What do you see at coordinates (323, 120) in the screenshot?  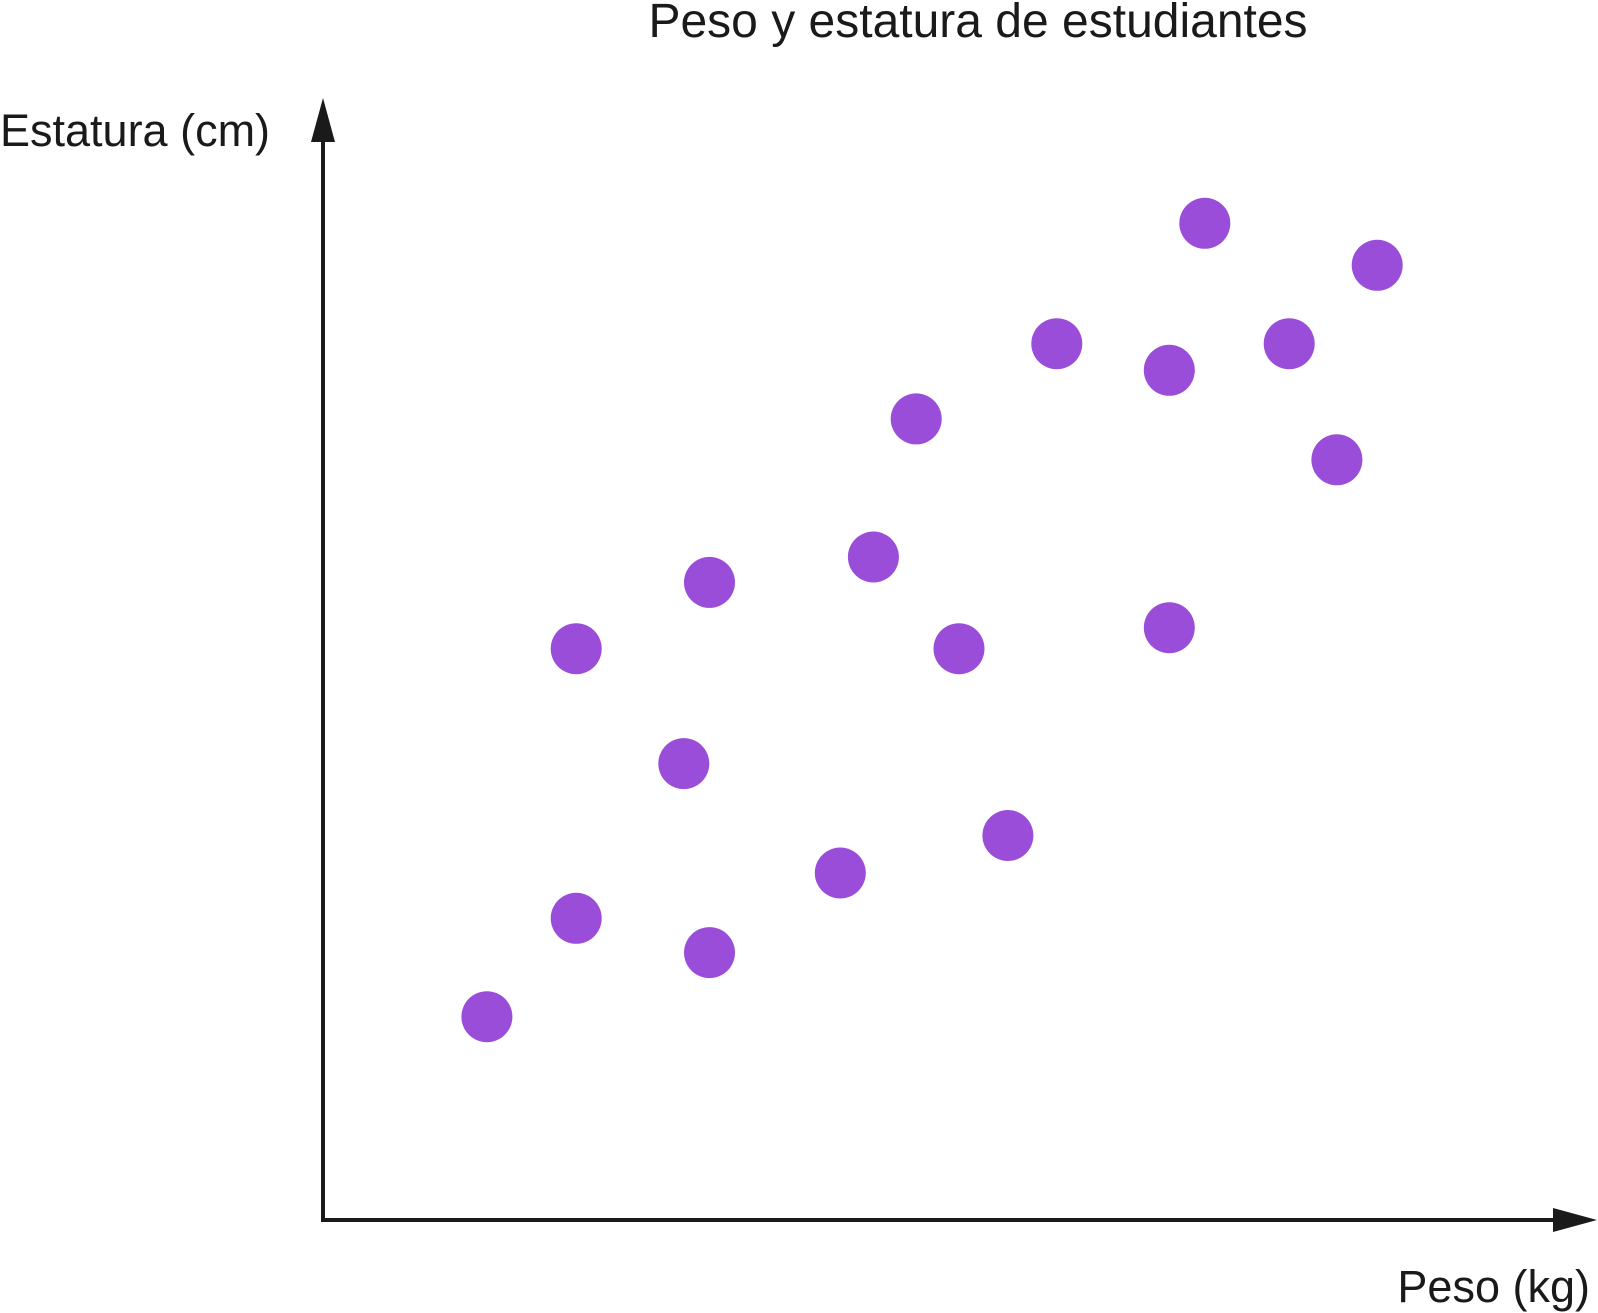 I see `y-axis-arrow` at bounding box center [323, 120].